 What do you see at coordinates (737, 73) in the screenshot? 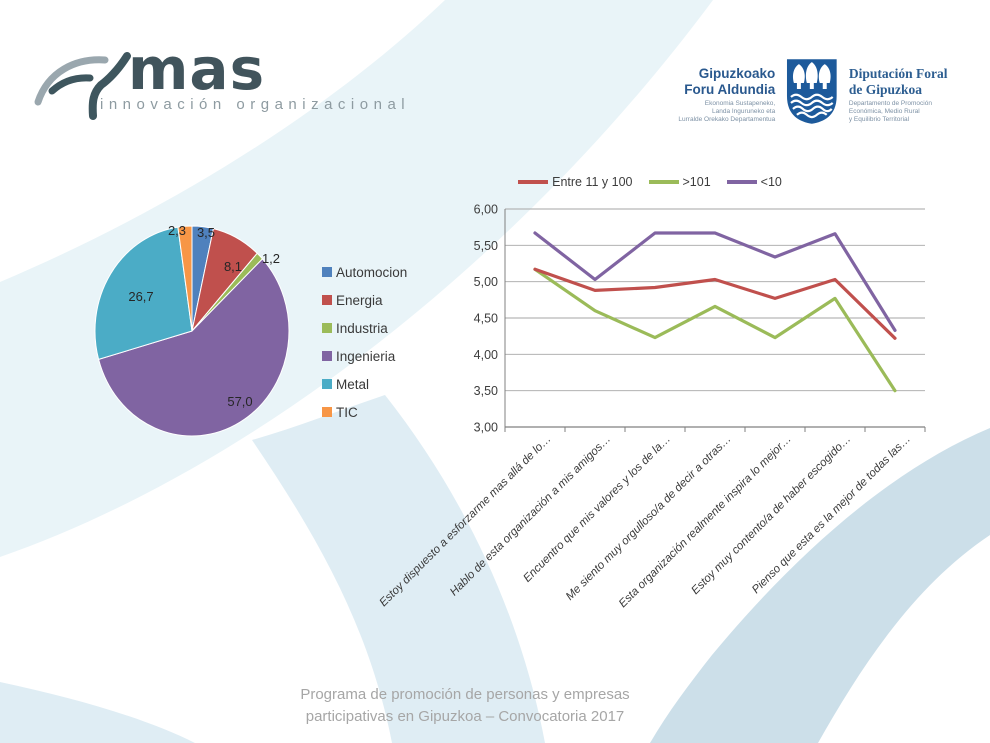
I see `institution-basque-title: Gipuzkoako` at bounding box center [737, 73].